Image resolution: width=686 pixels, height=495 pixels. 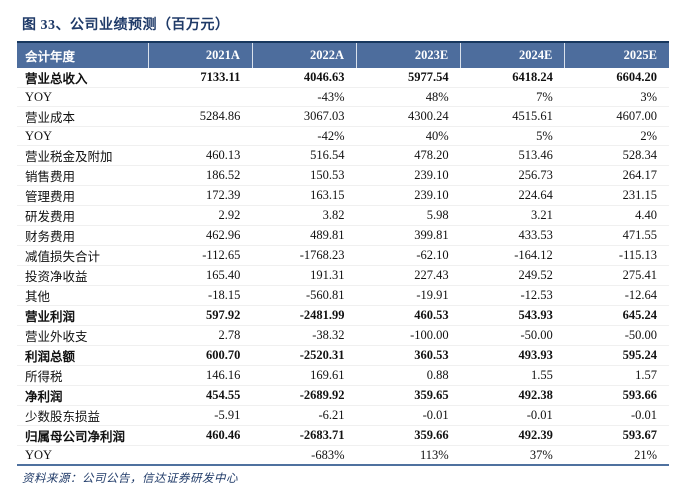 What do you see at coordinates (408, 375) in the screenshot?
I see `row-value: 0.88` at bounding box center [408, 375].